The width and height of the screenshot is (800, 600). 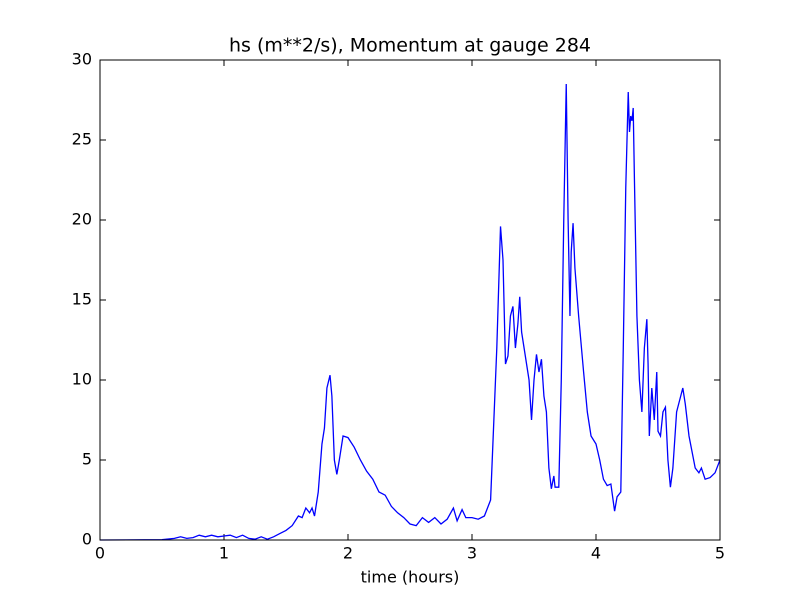 I want to click on chart-title: hs (m**2/s), Momentum at gauge 284, so click(x=410, y=46).